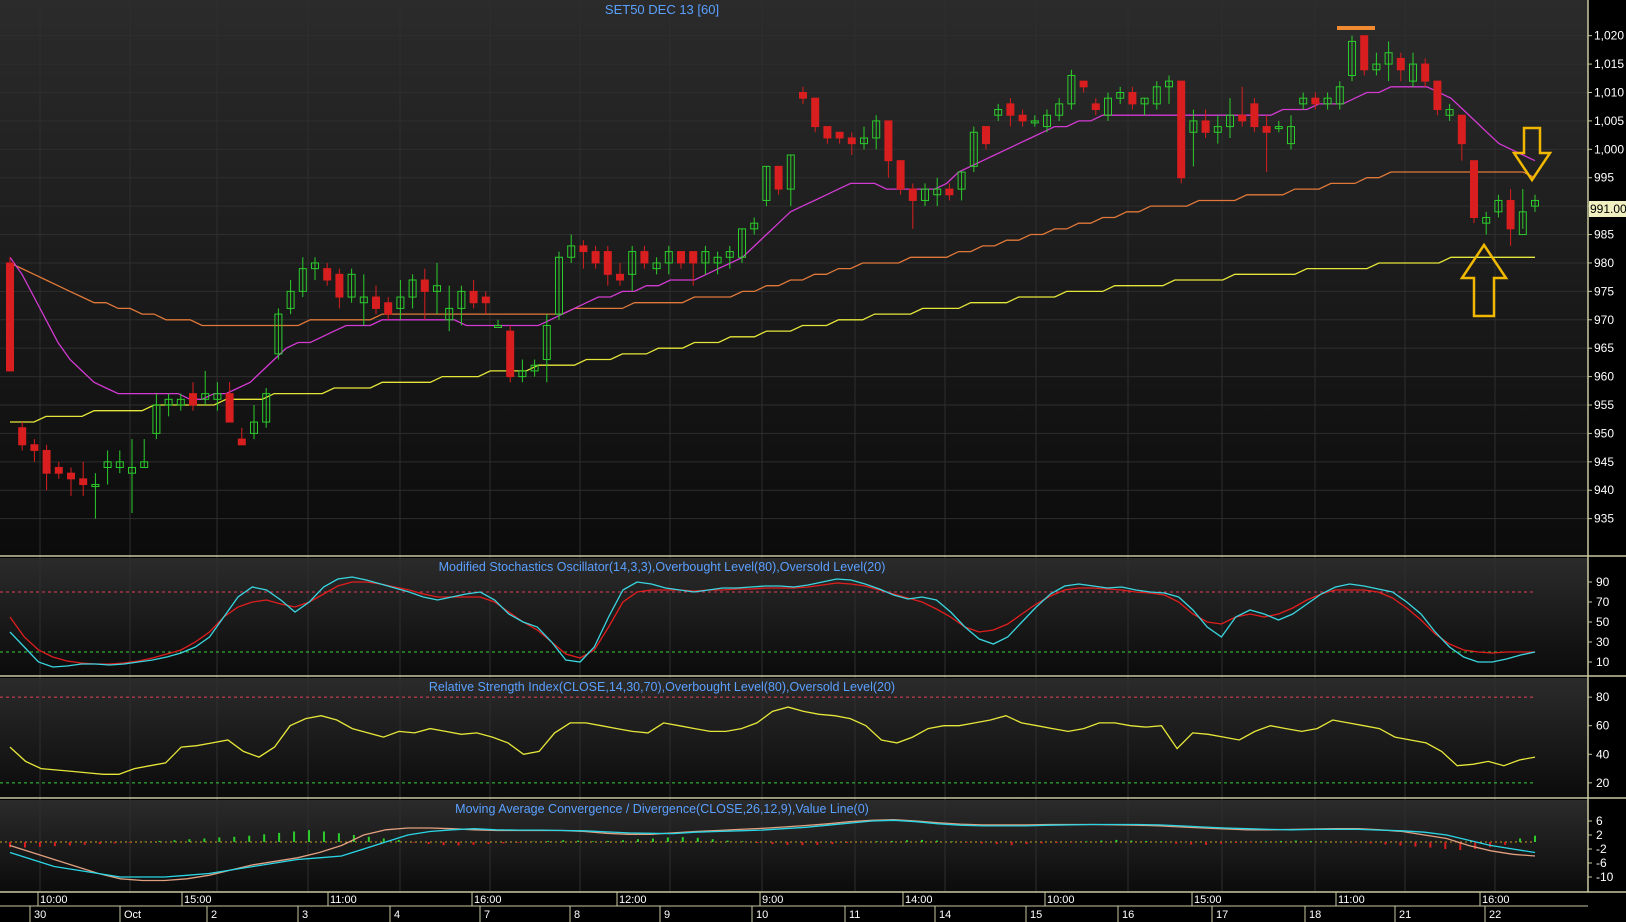 The image size is (1626, 922). I want to click on price-tick-label: 1,015, so click(1609, 64).